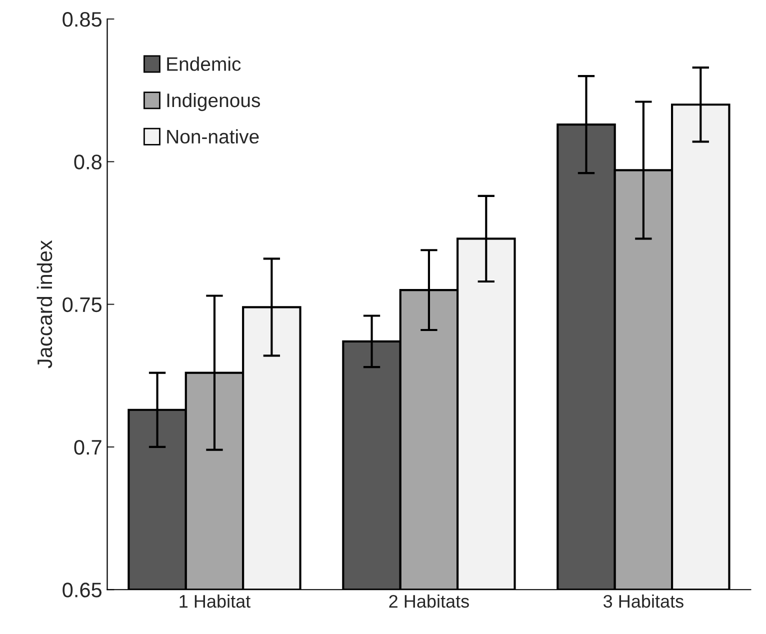  Describe the element at coordinates (88, 447) in the screenshot. I see `y-tick-label: 0.7` at that location.